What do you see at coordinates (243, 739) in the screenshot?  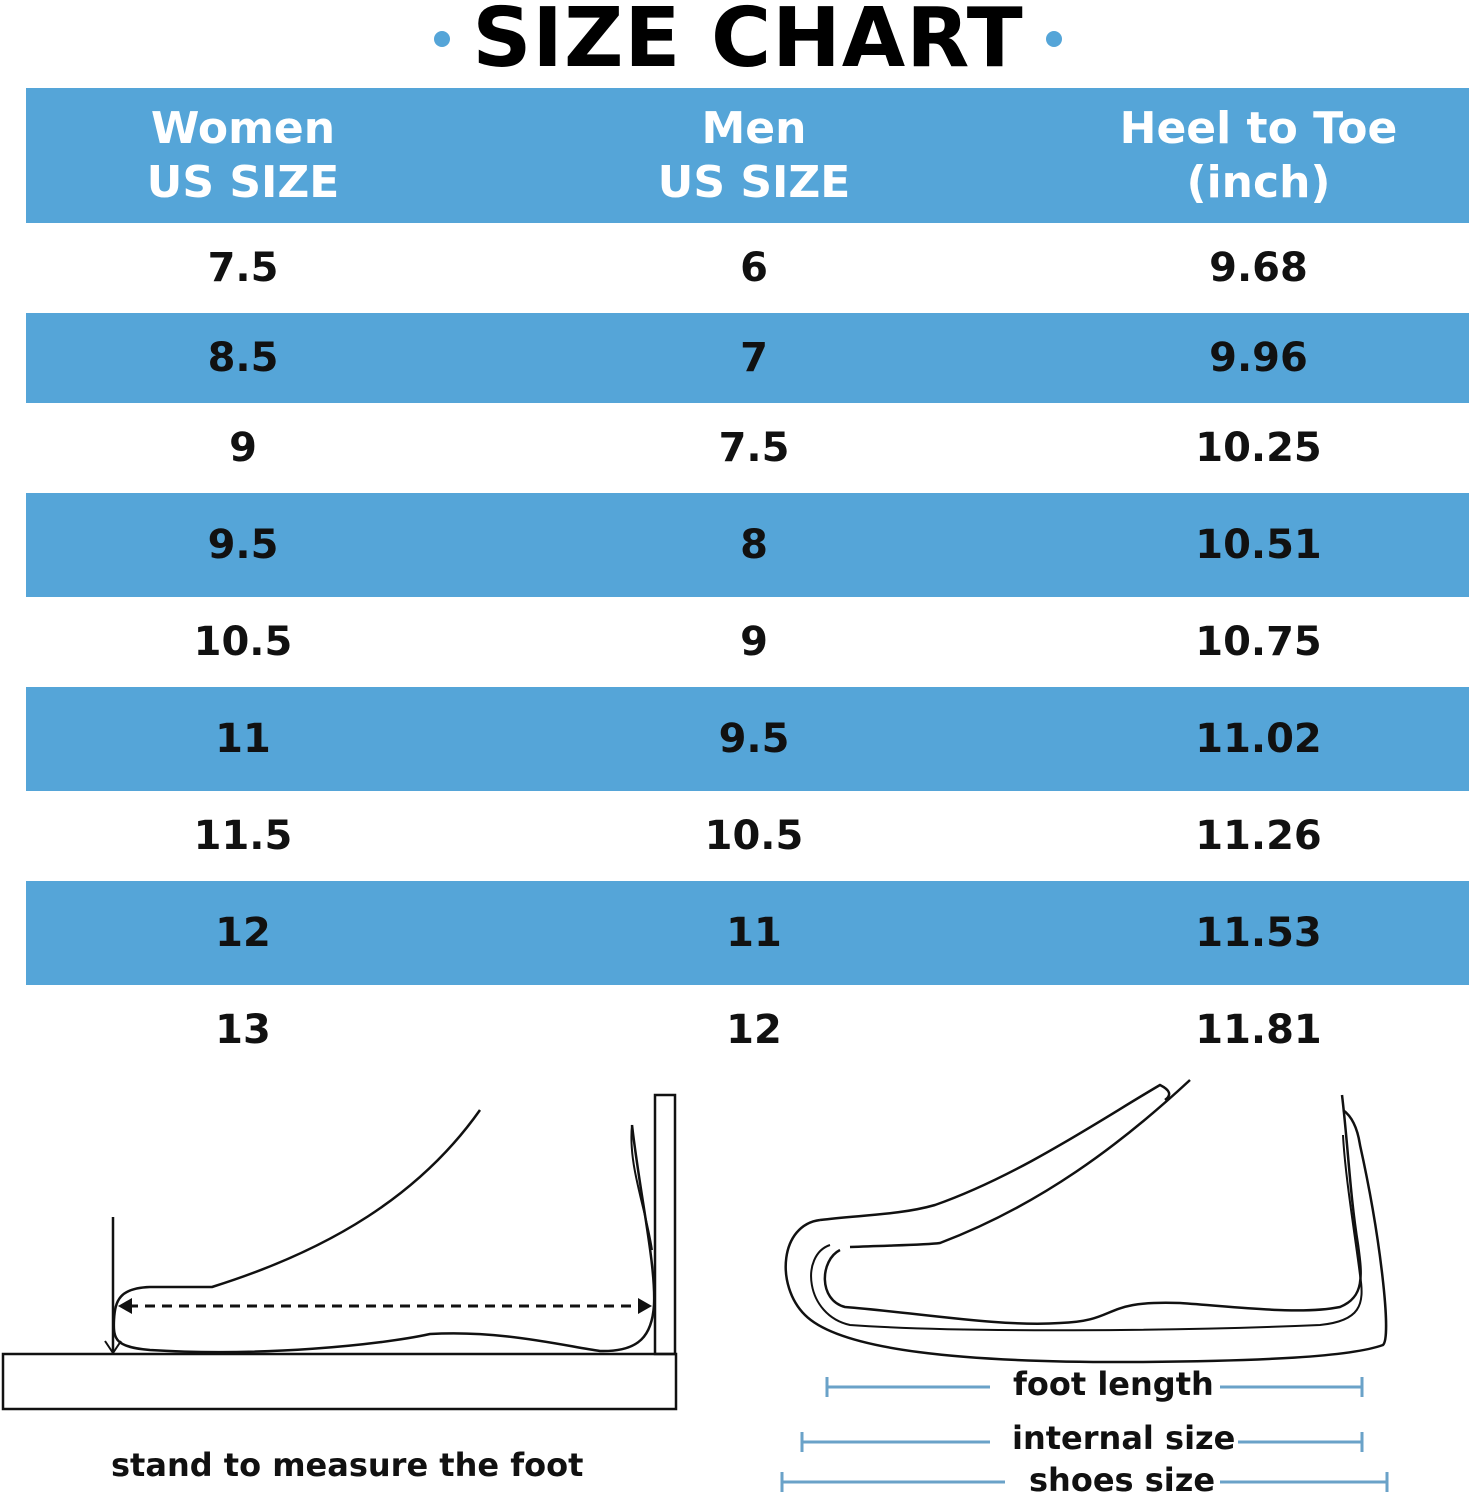 I see `women-size-cell: 11` at bounding box center [243, 739].